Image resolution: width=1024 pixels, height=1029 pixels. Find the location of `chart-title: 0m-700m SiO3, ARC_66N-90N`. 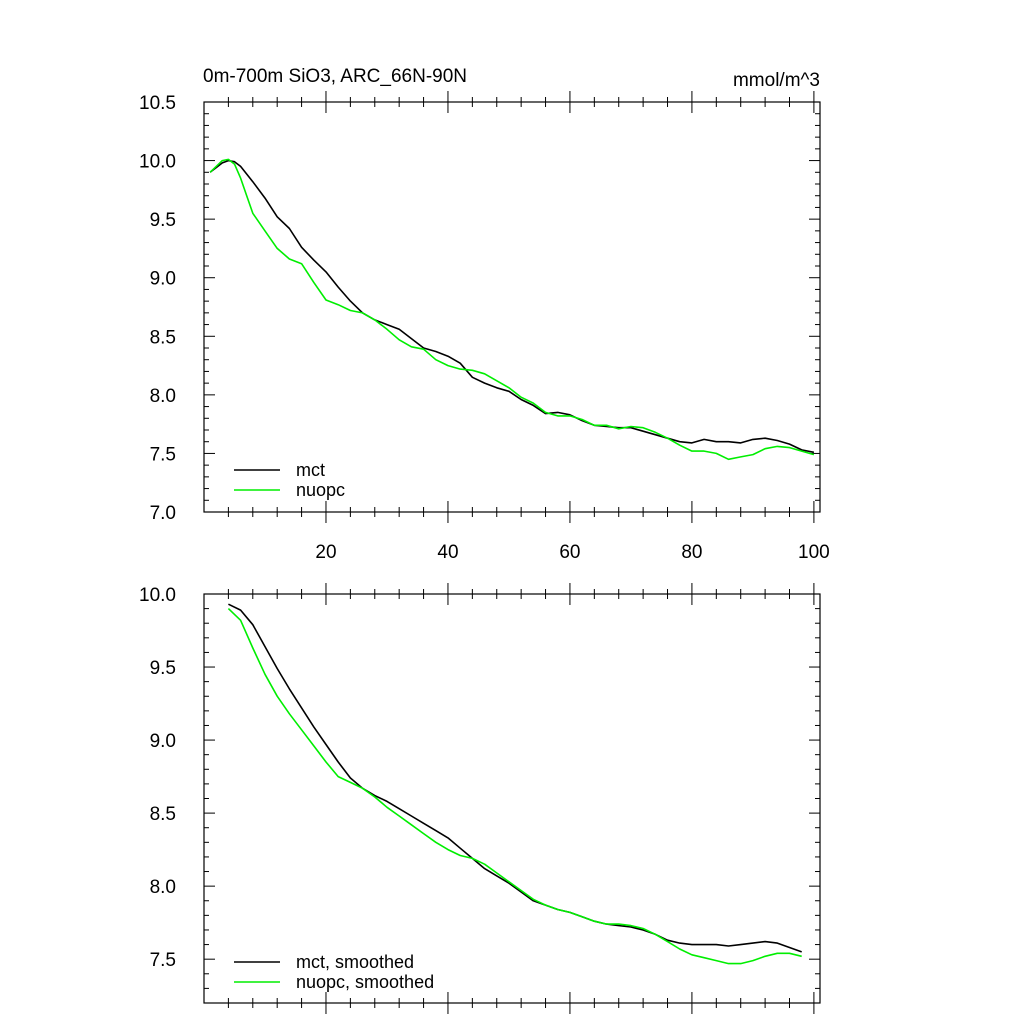

chart-title: 0m-700m SiO3, ARC_66N-90N is located at coordinates (335, 76).